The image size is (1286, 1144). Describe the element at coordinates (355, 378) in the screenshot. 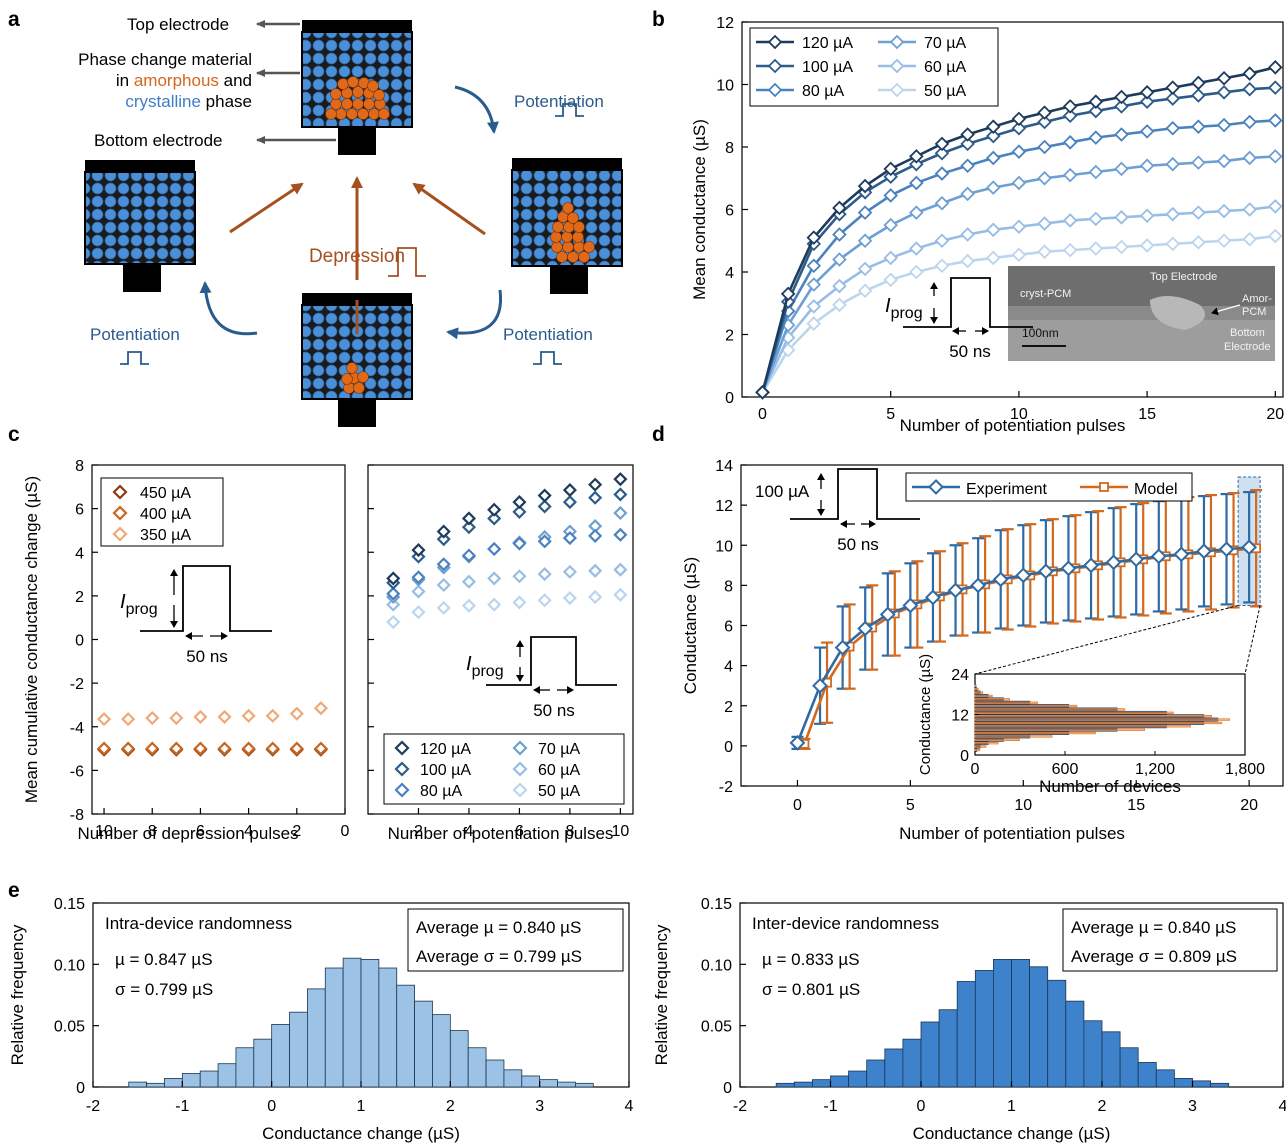

I see `amorphous-dome-bottom` at that location.